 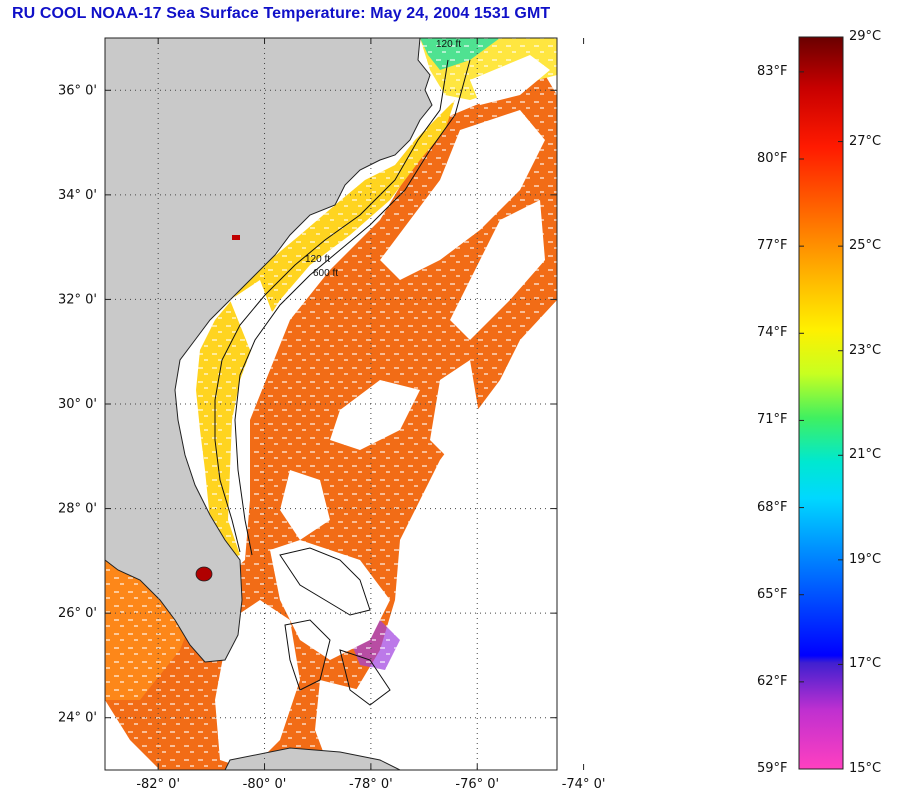 What do you see at coordinates (77, 613) in the screenshot?
I see `lat-label: 26° 0'` at bounding box center [77, 613].